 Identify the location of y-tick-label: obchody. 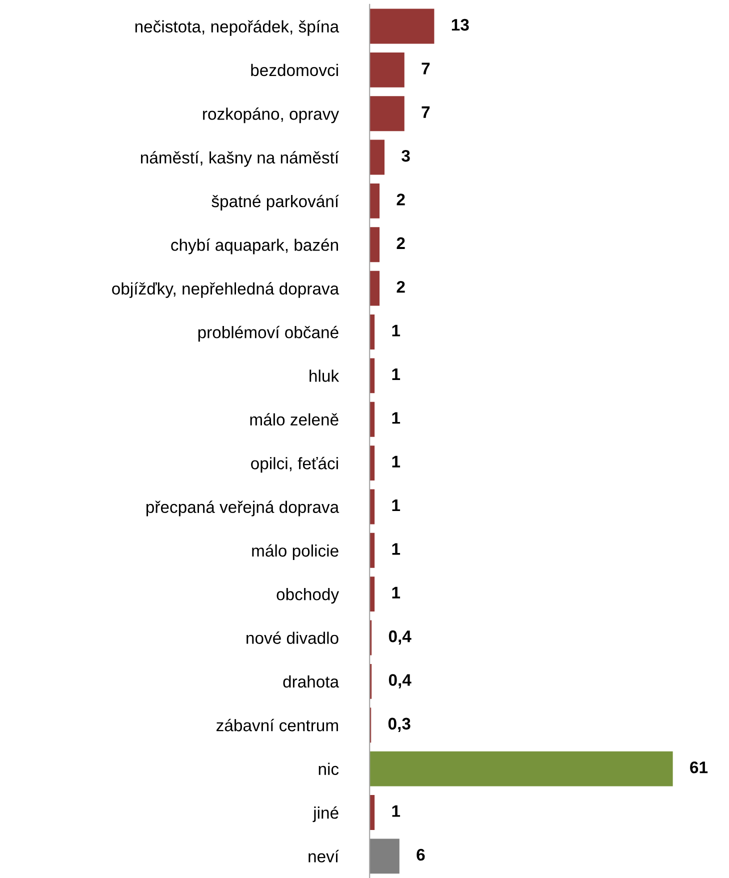
(308, 596).